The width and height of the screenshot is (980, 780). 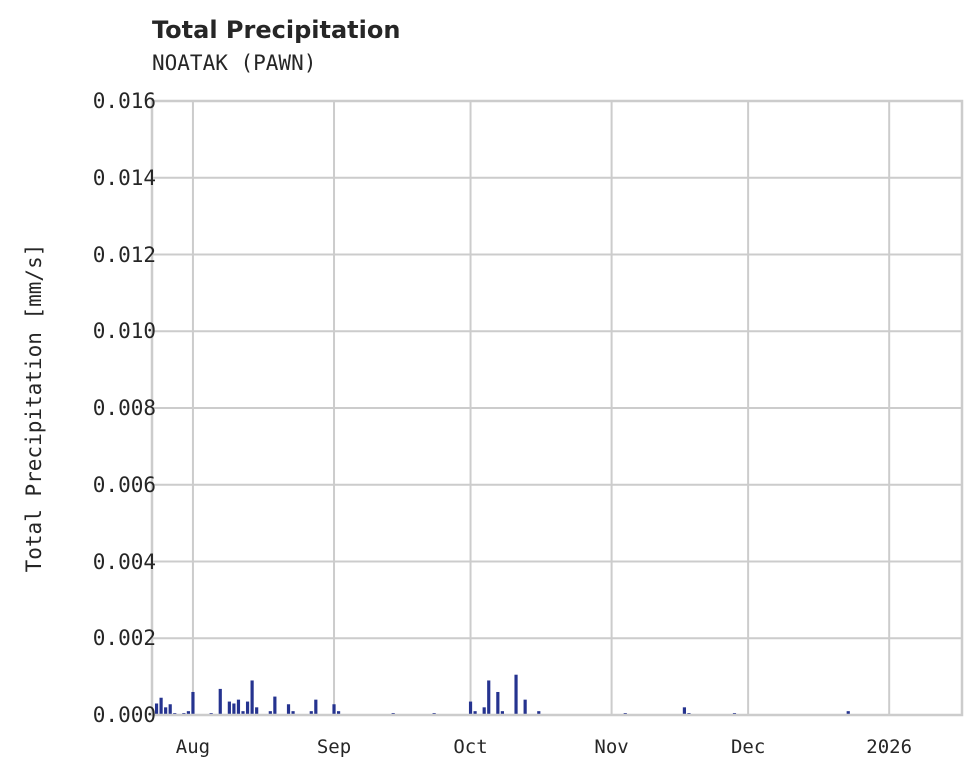 I want to click on x-tick-label: 2026, so click(x=889, y=747).